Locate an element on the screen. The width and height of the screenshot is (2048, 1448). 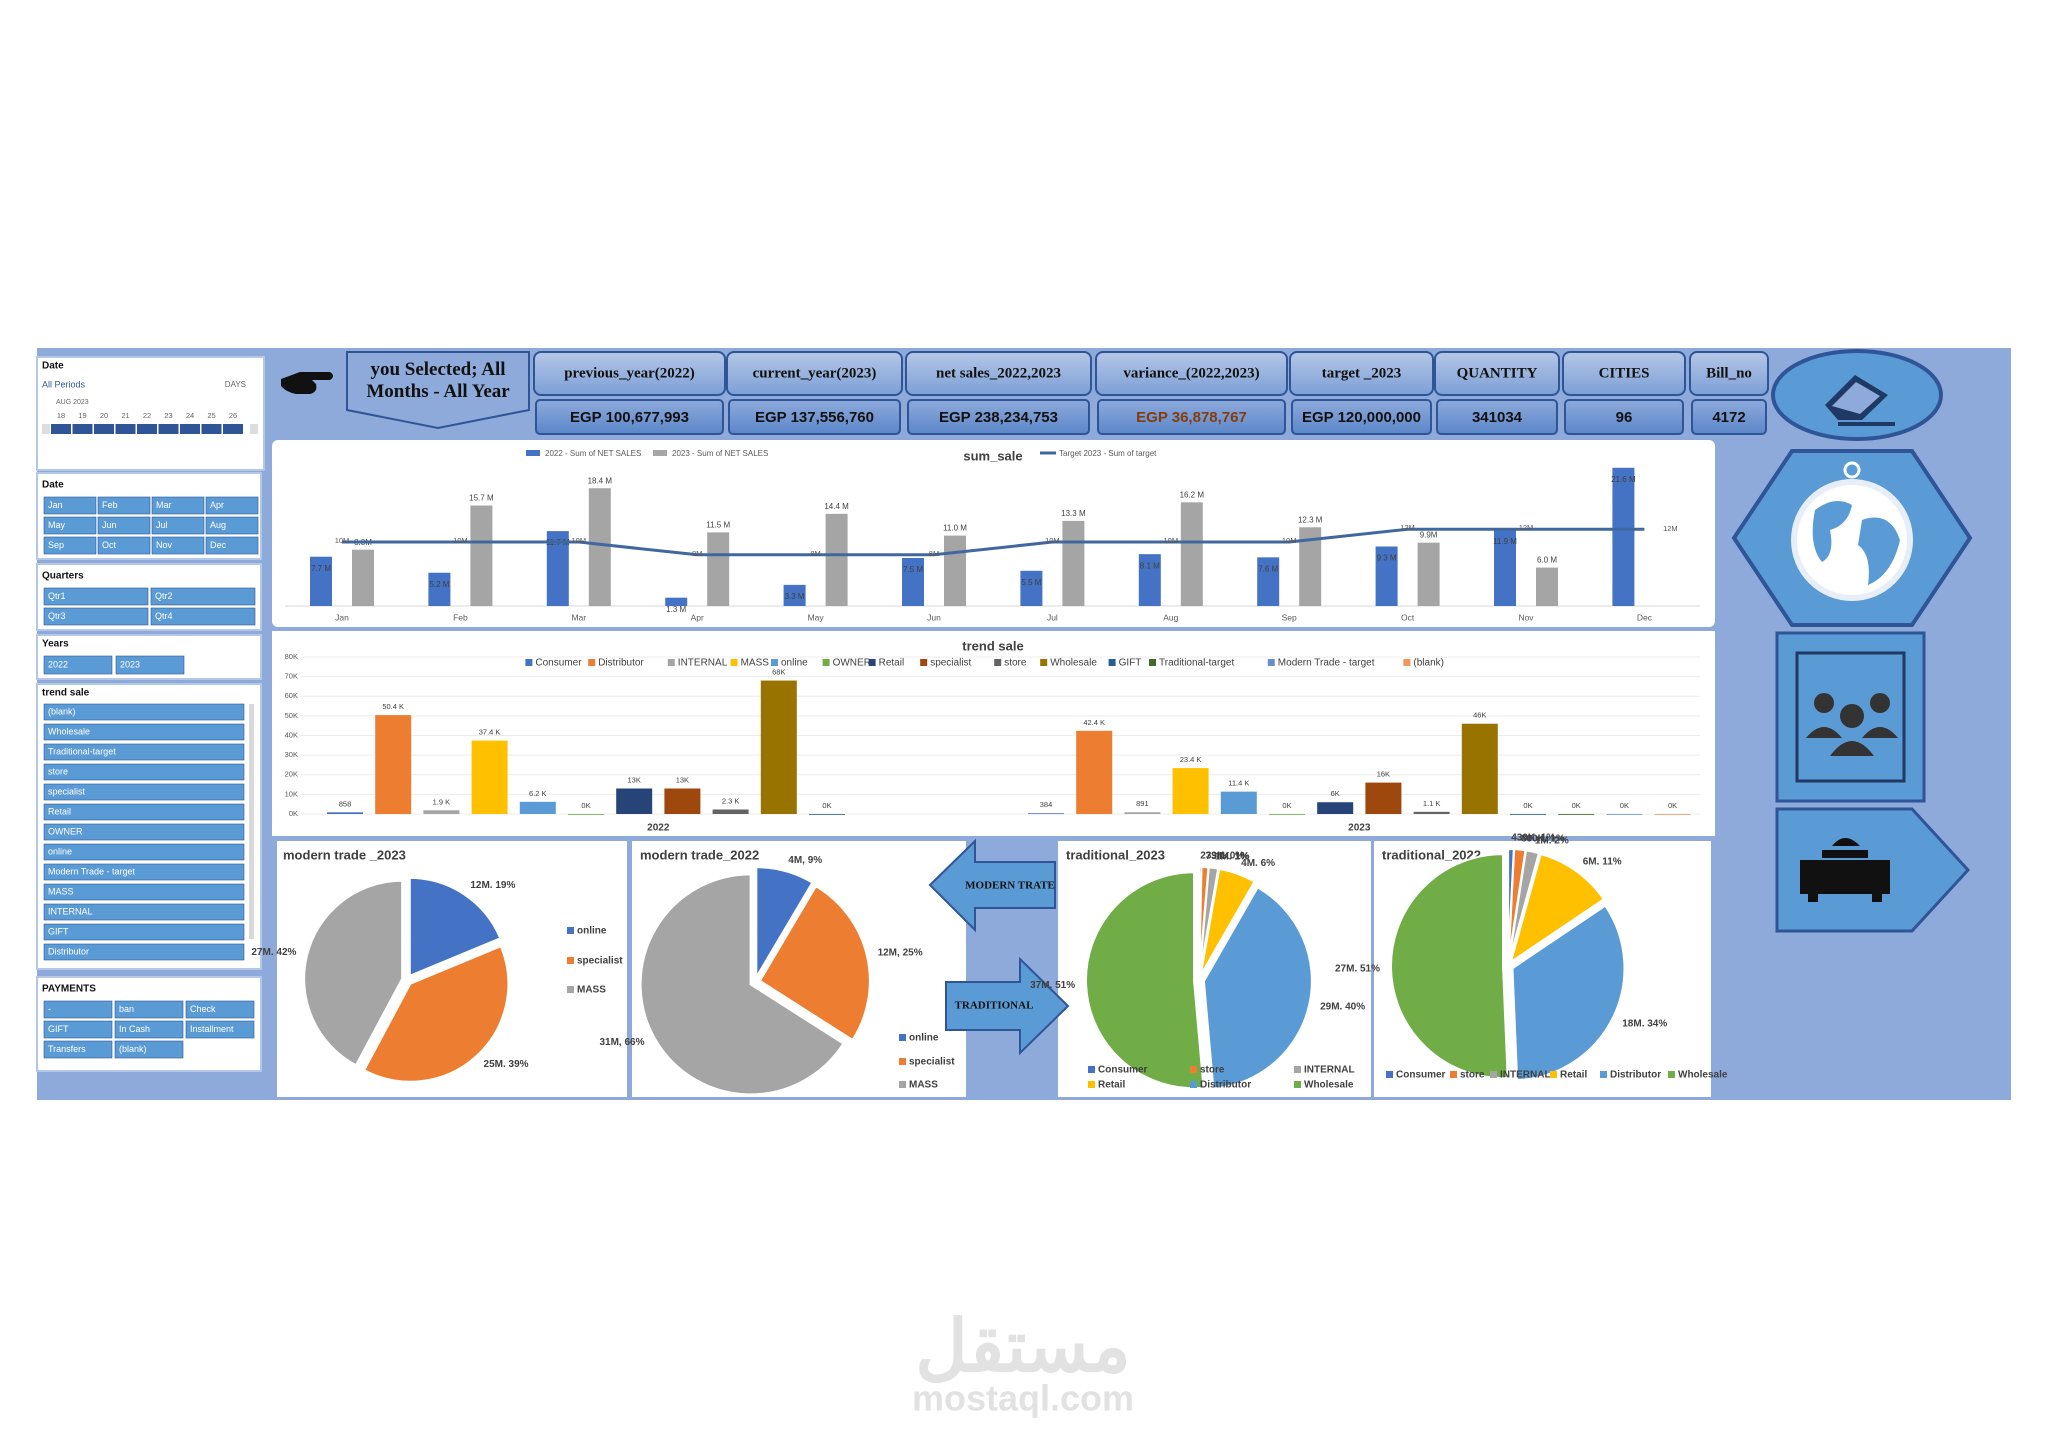
customers-button is located at coordinates (1850, 717).